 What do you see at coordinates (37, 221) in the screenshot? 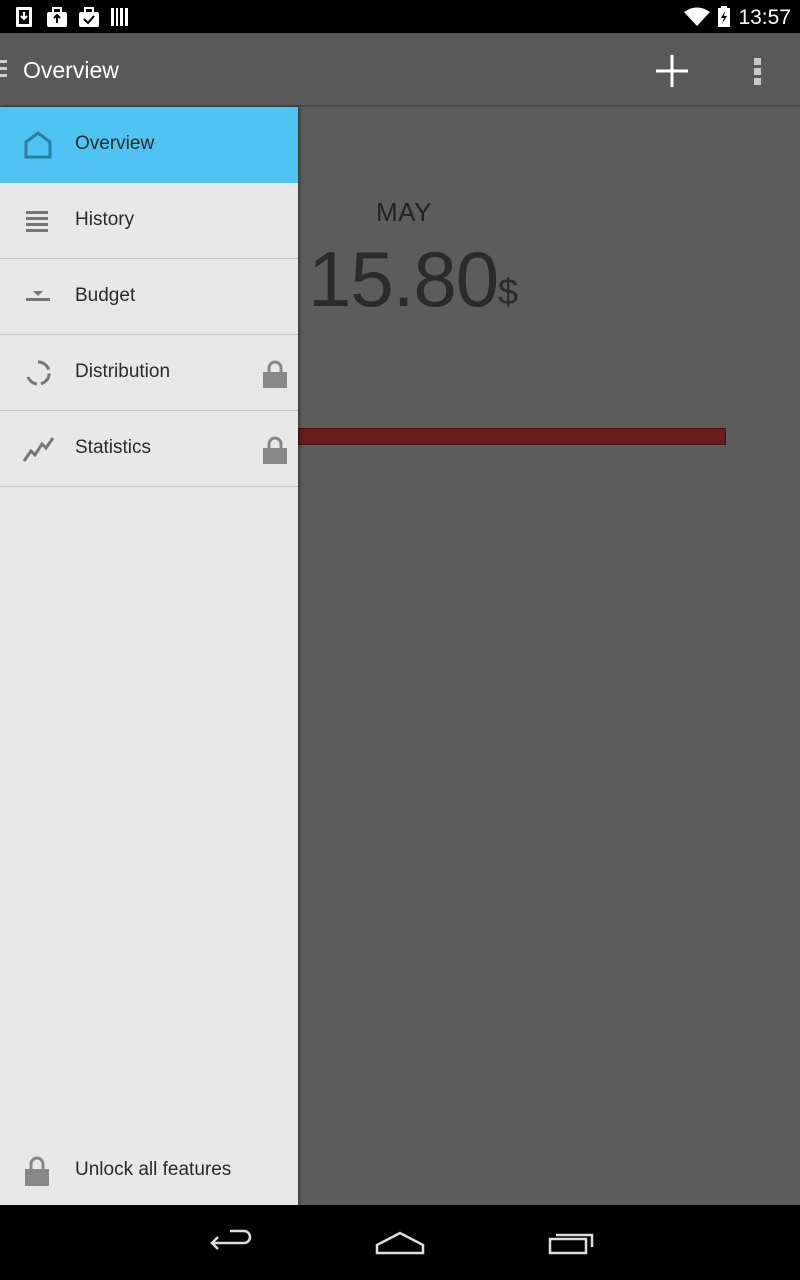
I see `list-icon` at bounding box center [37, 221].